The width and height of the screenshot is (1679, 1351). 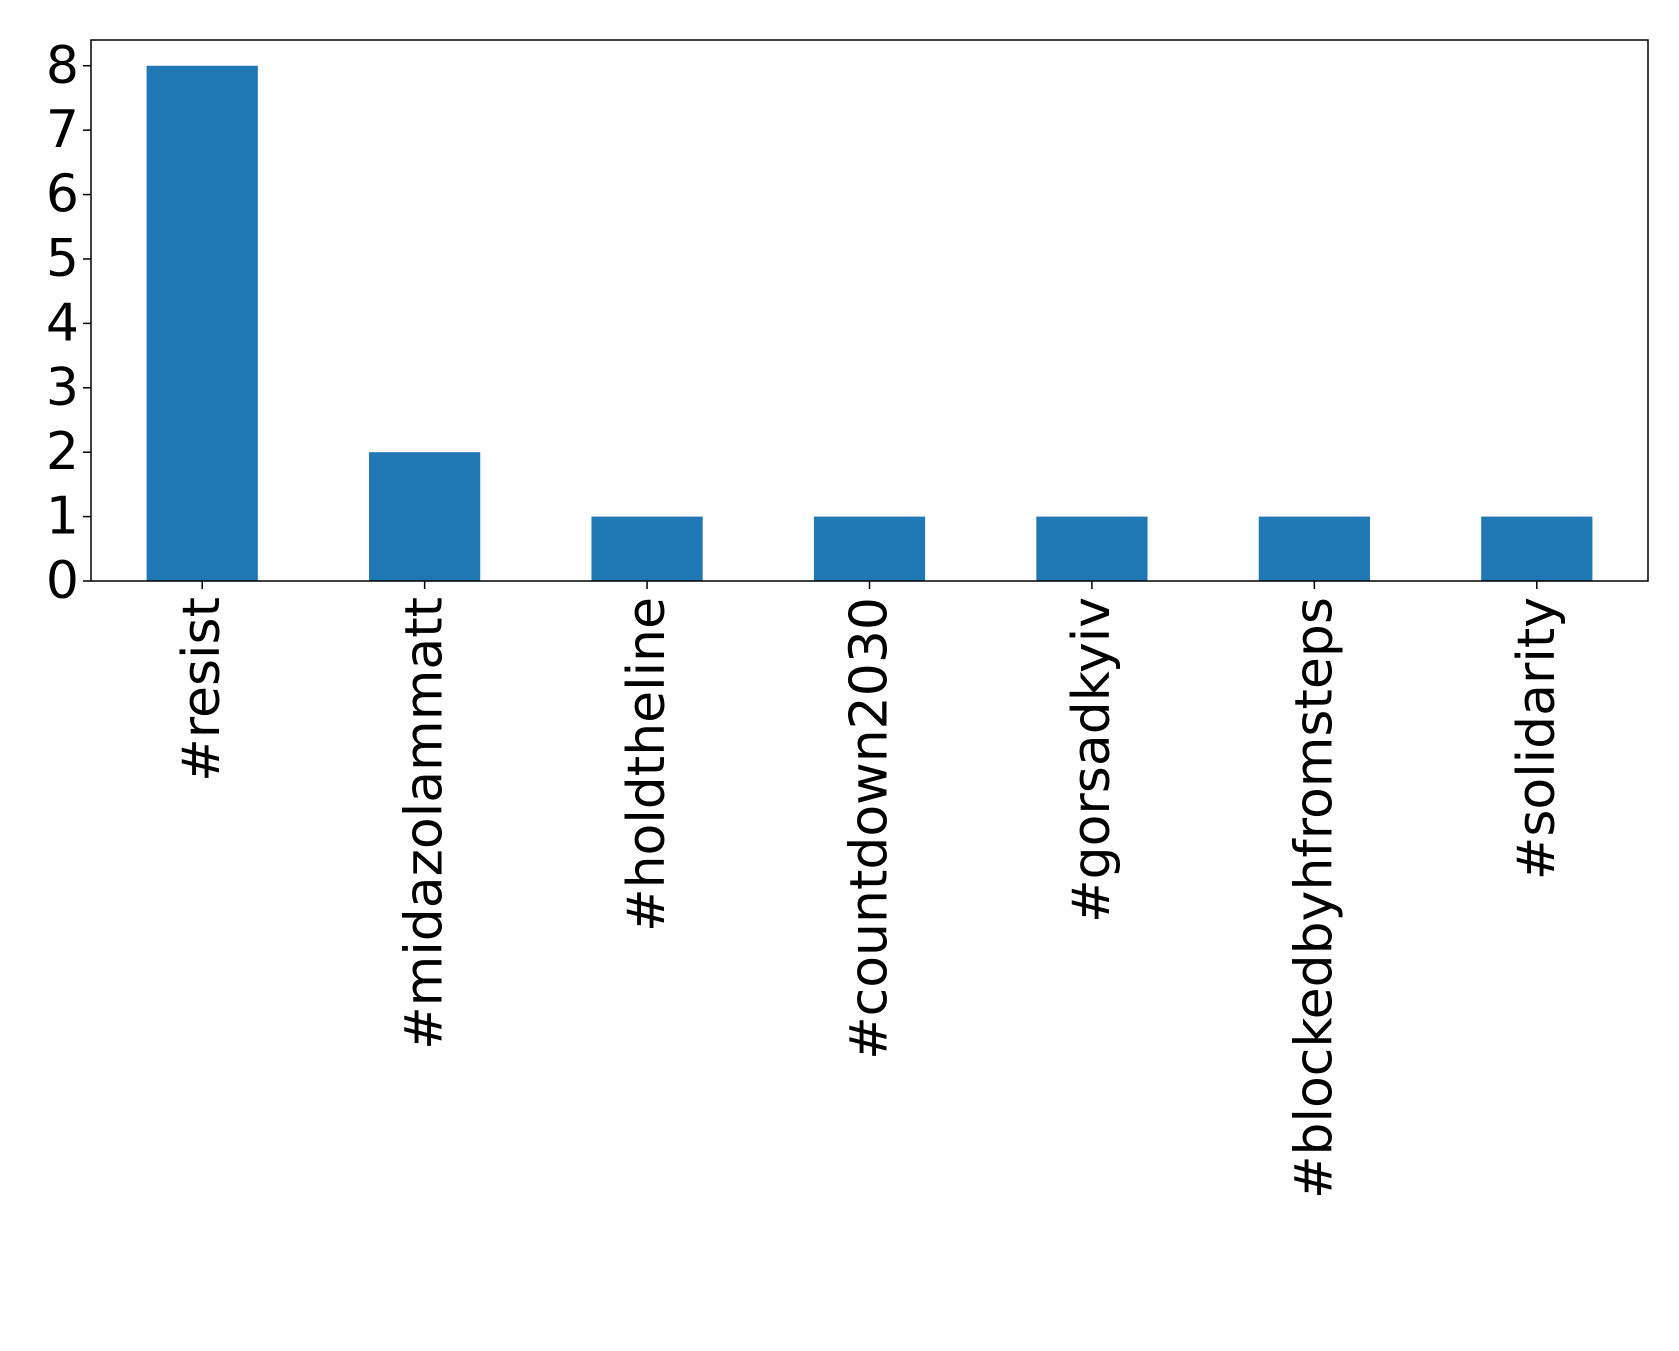 What do you see at coordinates (1092, 760) in the screenshot?
I see `x-tick-label: #gorsadkyiv` at bounding box center [1092, 760].